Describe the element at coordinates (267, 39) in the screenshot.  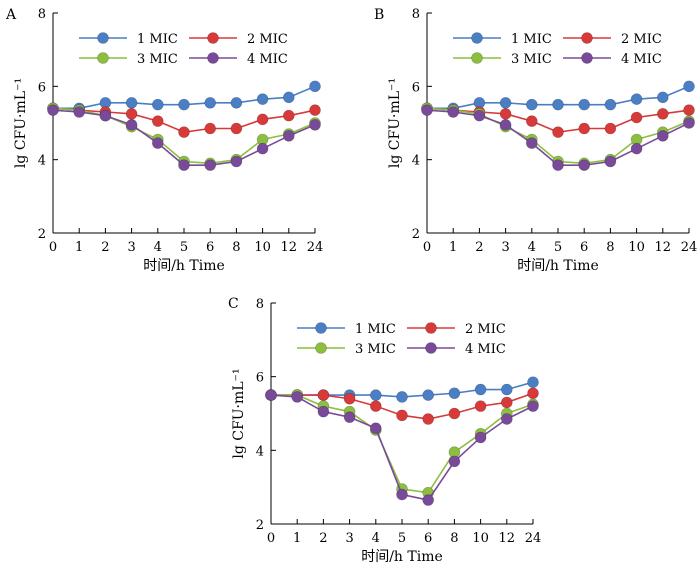
I see `legend-label: 2 MIC` at that location.